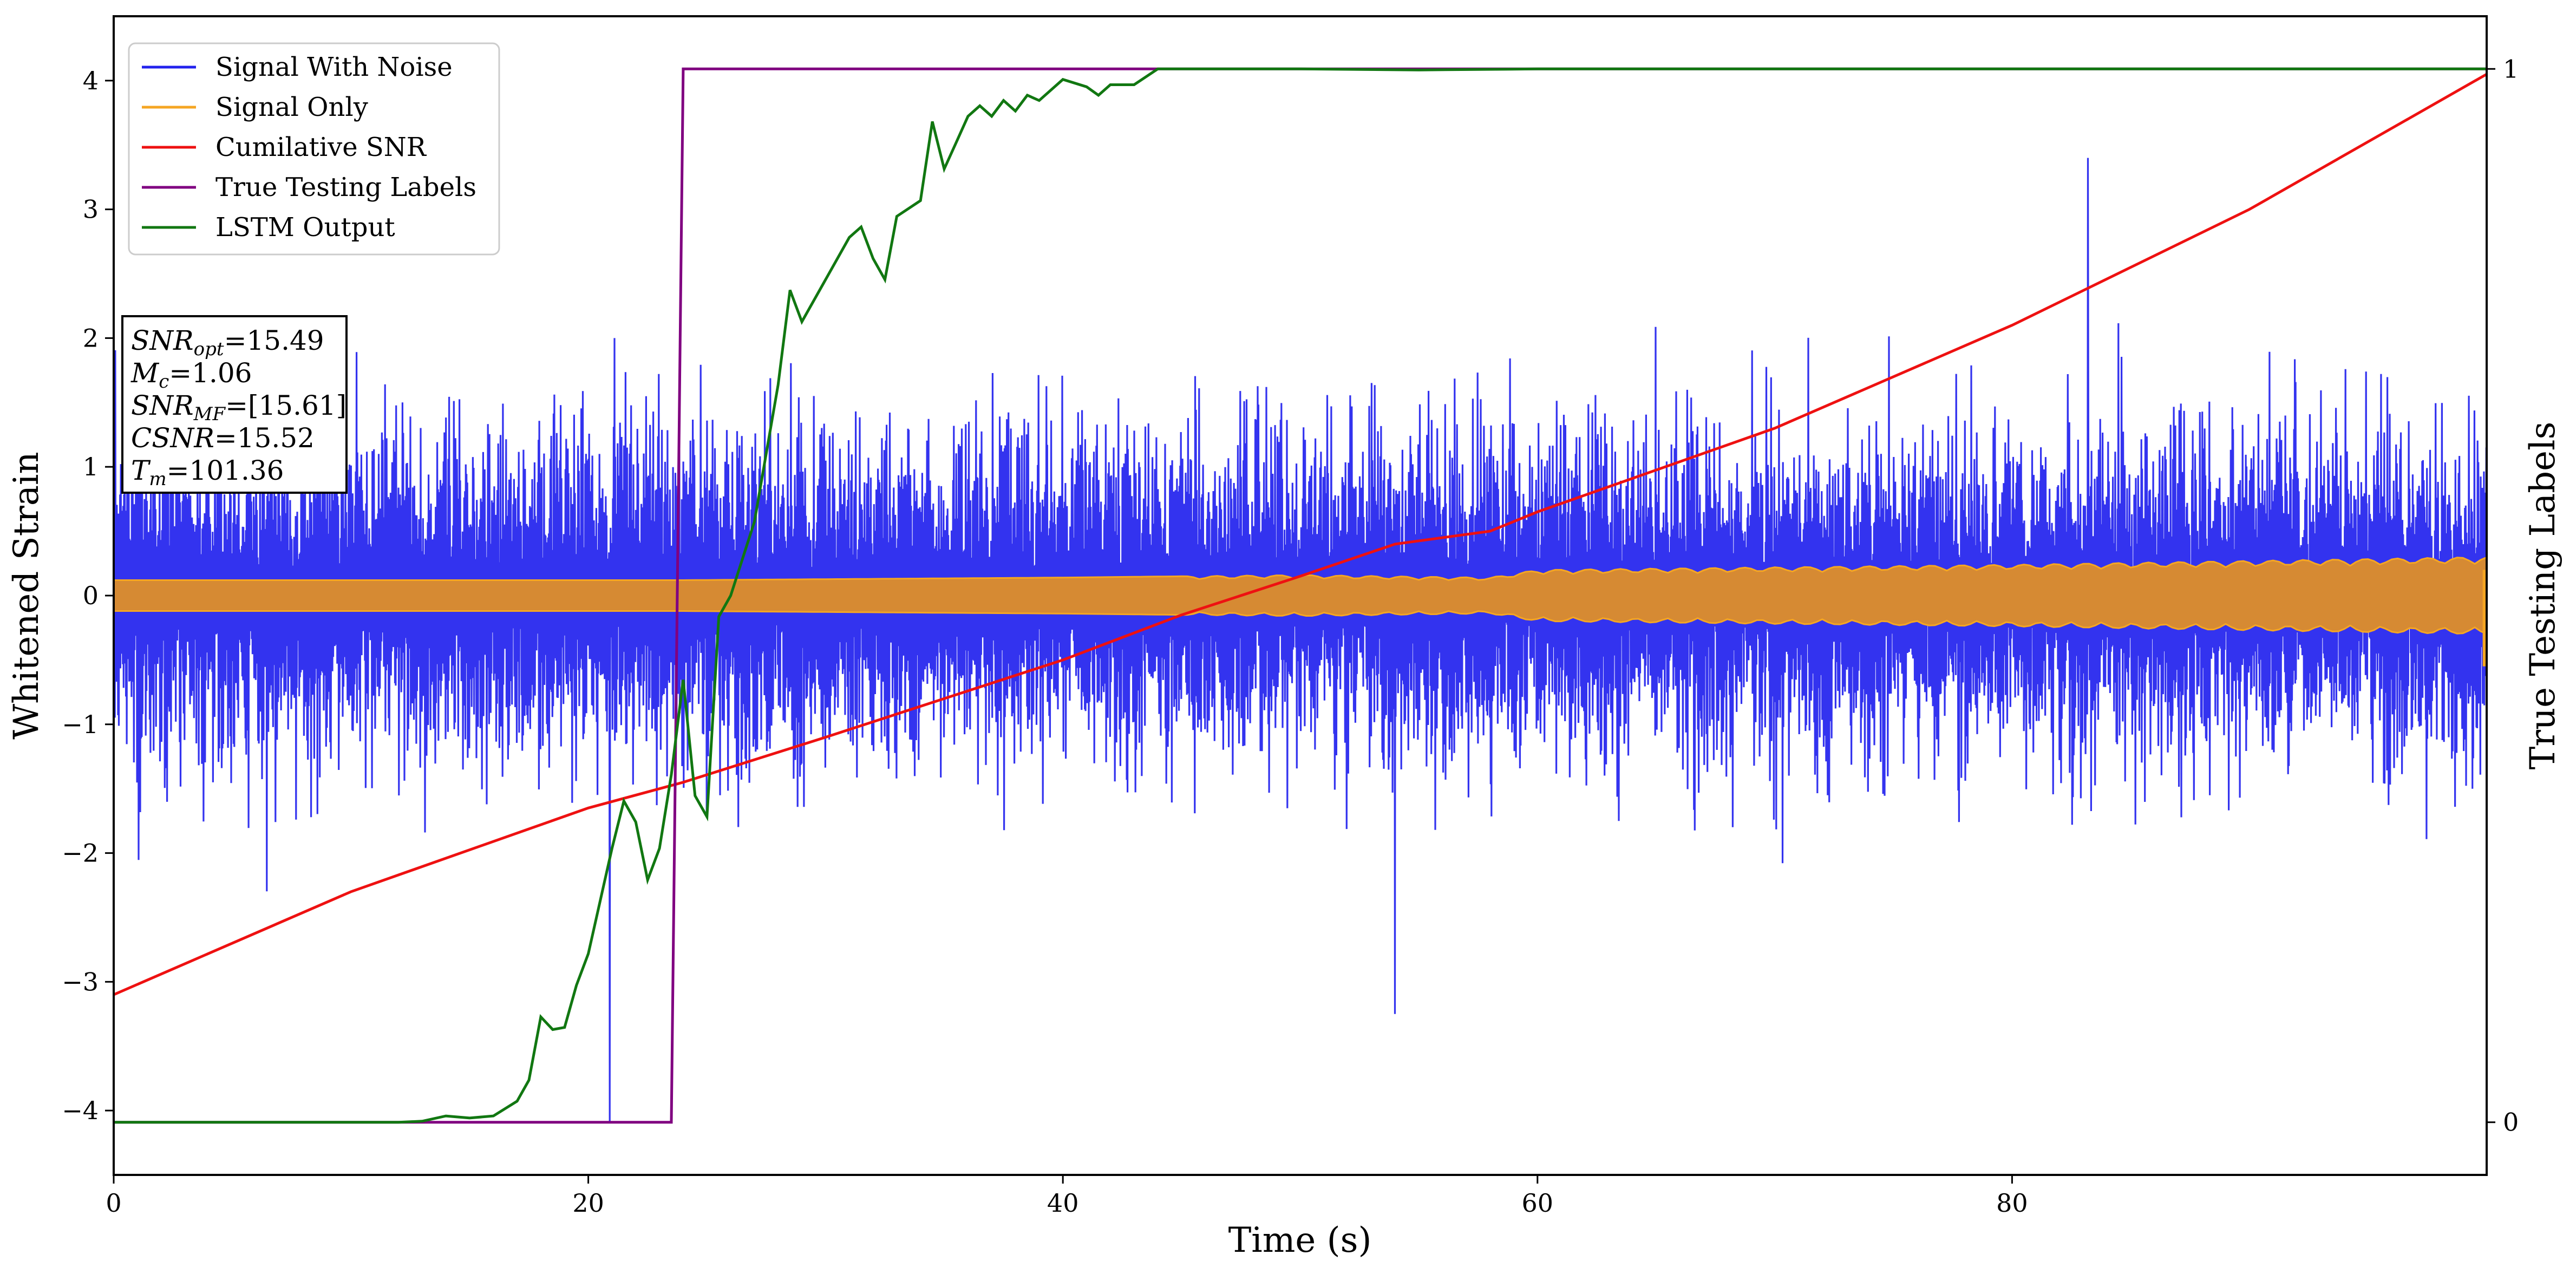 Image resolution: width=2576 pixels, height=1274 pixels. What do you see at coordinates (291, 107) in the screenshot?
I see `legend-label: Signal Only` at bounding box center [291, 107].